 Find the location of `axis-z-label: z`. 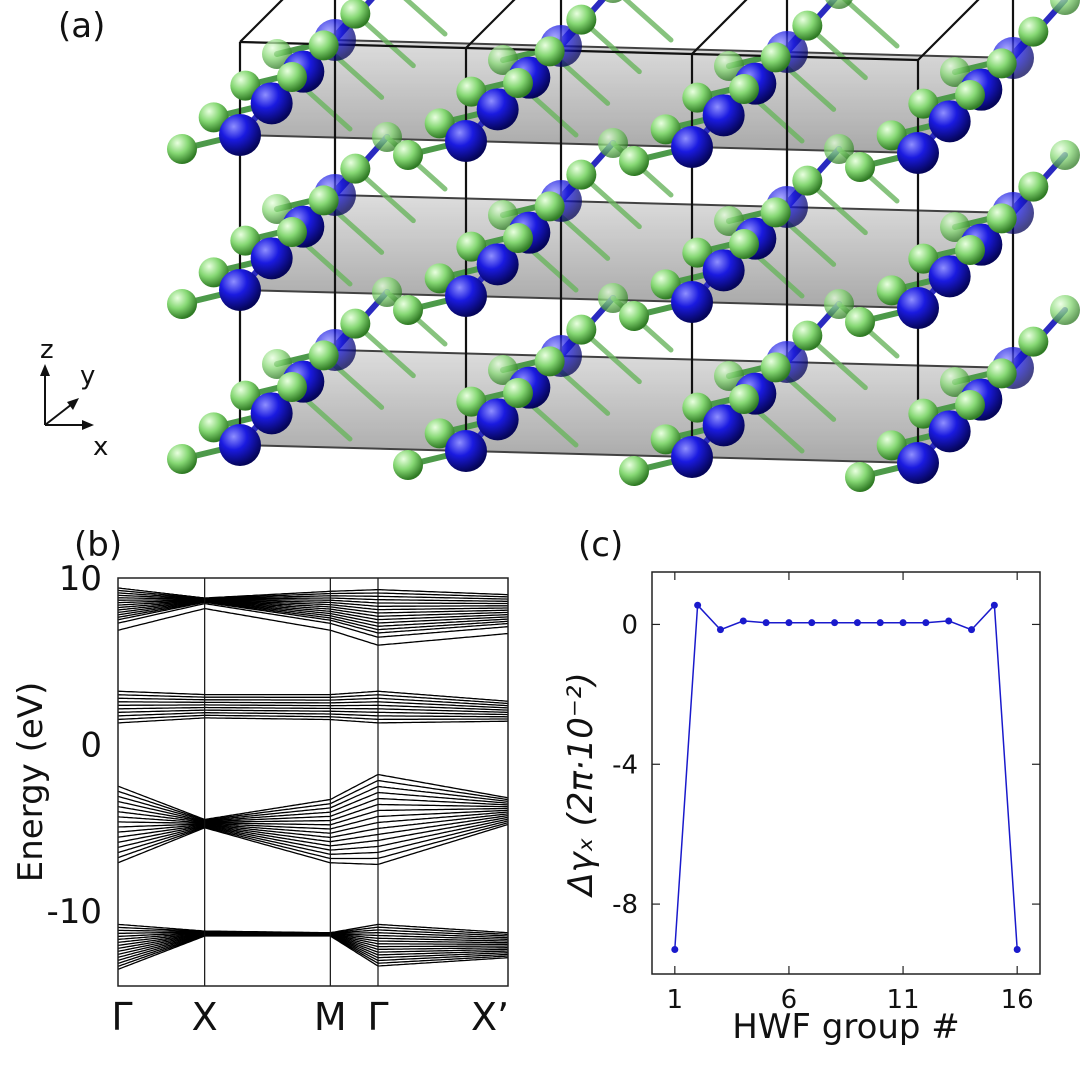

axis-z-label: z is located at coordinates (47, 350).